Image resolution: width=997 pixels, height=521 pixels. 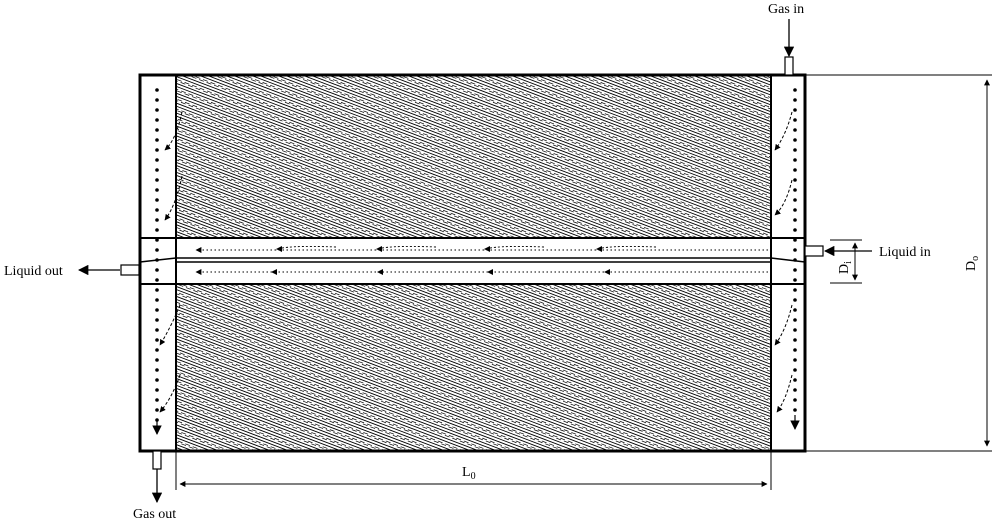 I want to click on liquid-out-port, so click(x=130, y=270).